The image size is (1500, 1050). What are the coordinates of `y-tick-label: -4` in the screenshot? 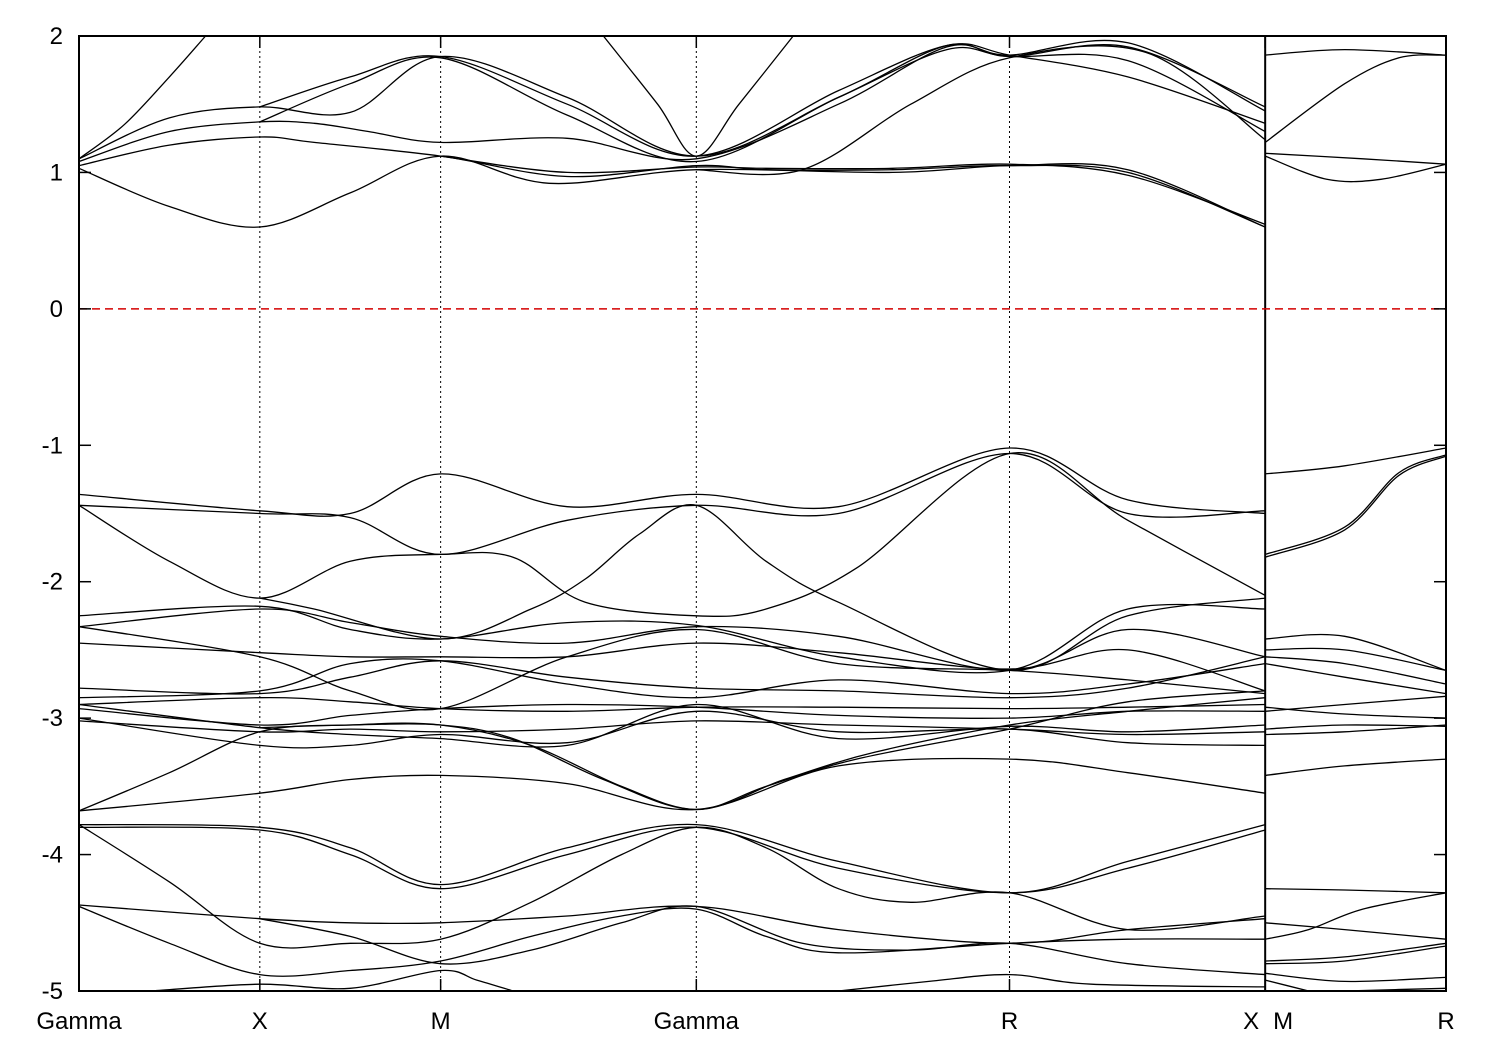 It's located at (52, 855).